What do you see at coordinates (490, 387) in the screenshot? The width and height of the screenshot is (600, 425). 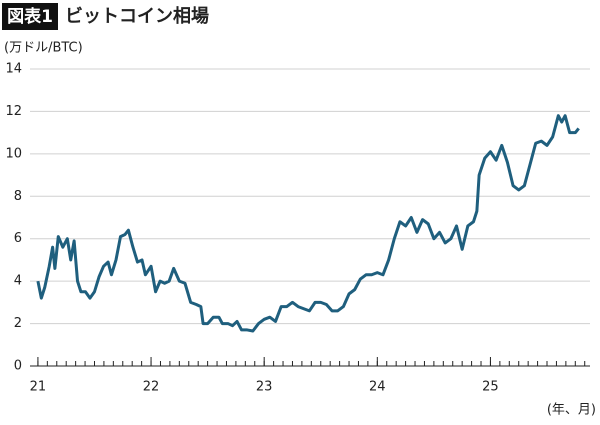 I see `x-tick-label: 25` at bounding box center [490, 387].